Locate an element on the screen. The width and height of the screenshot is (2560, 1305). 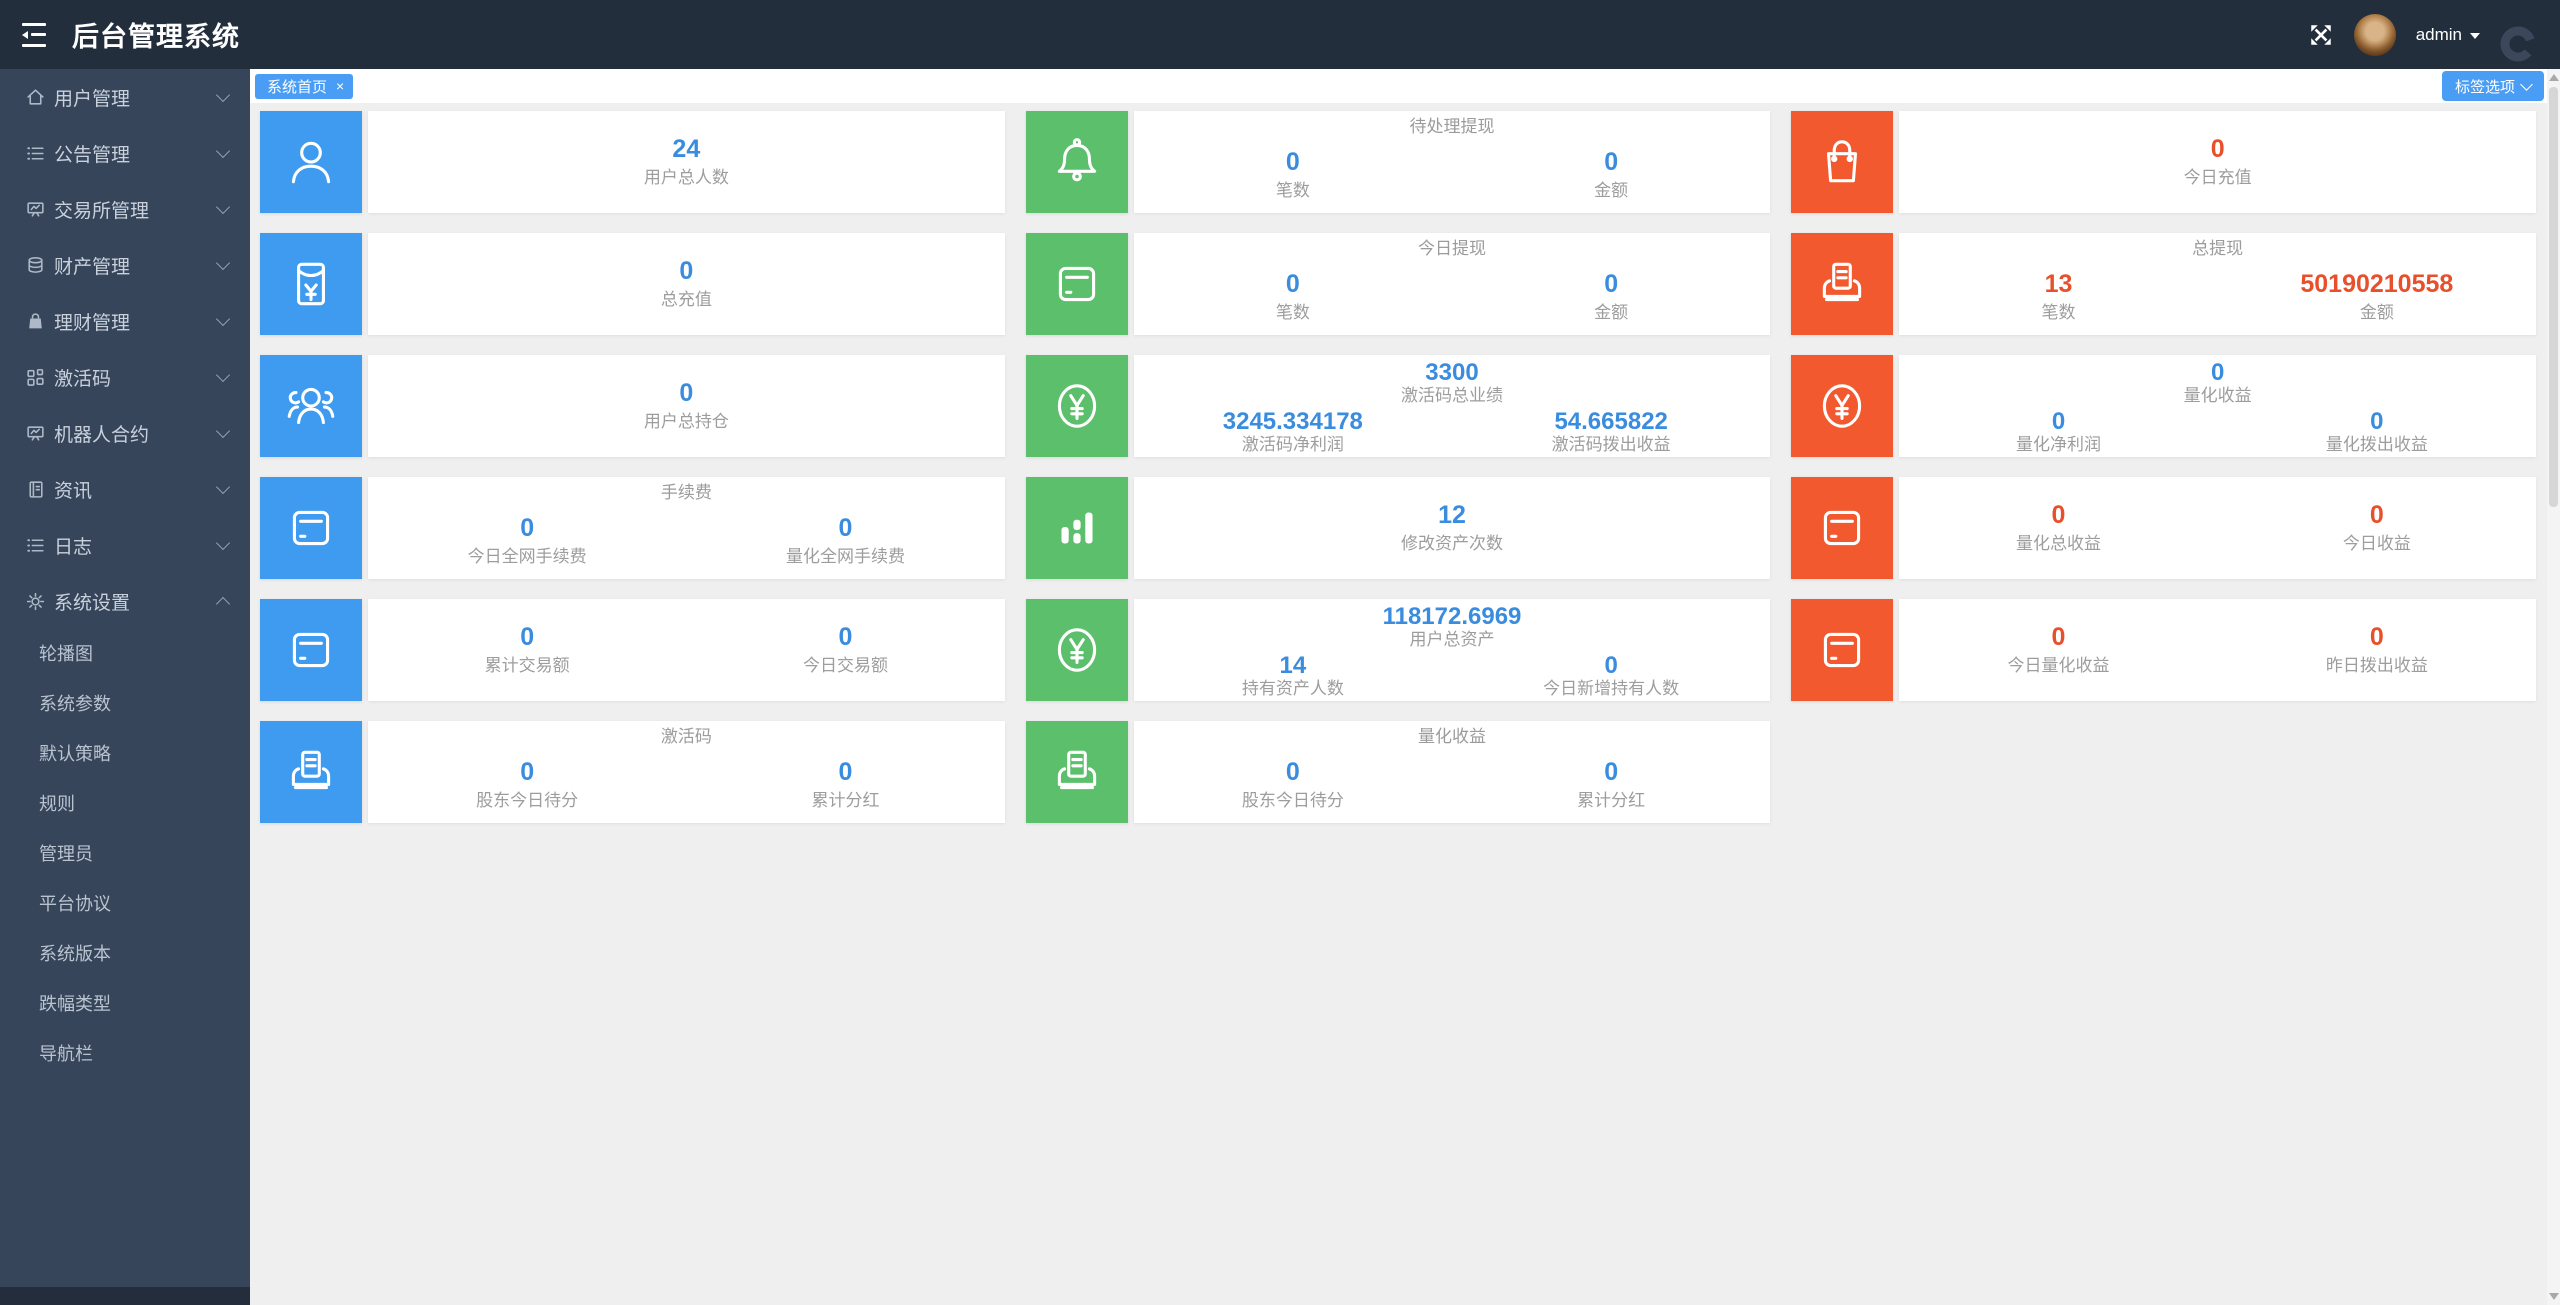
sidebar-subitem-9-4: 管理员 is located at coordinates (66, 854).